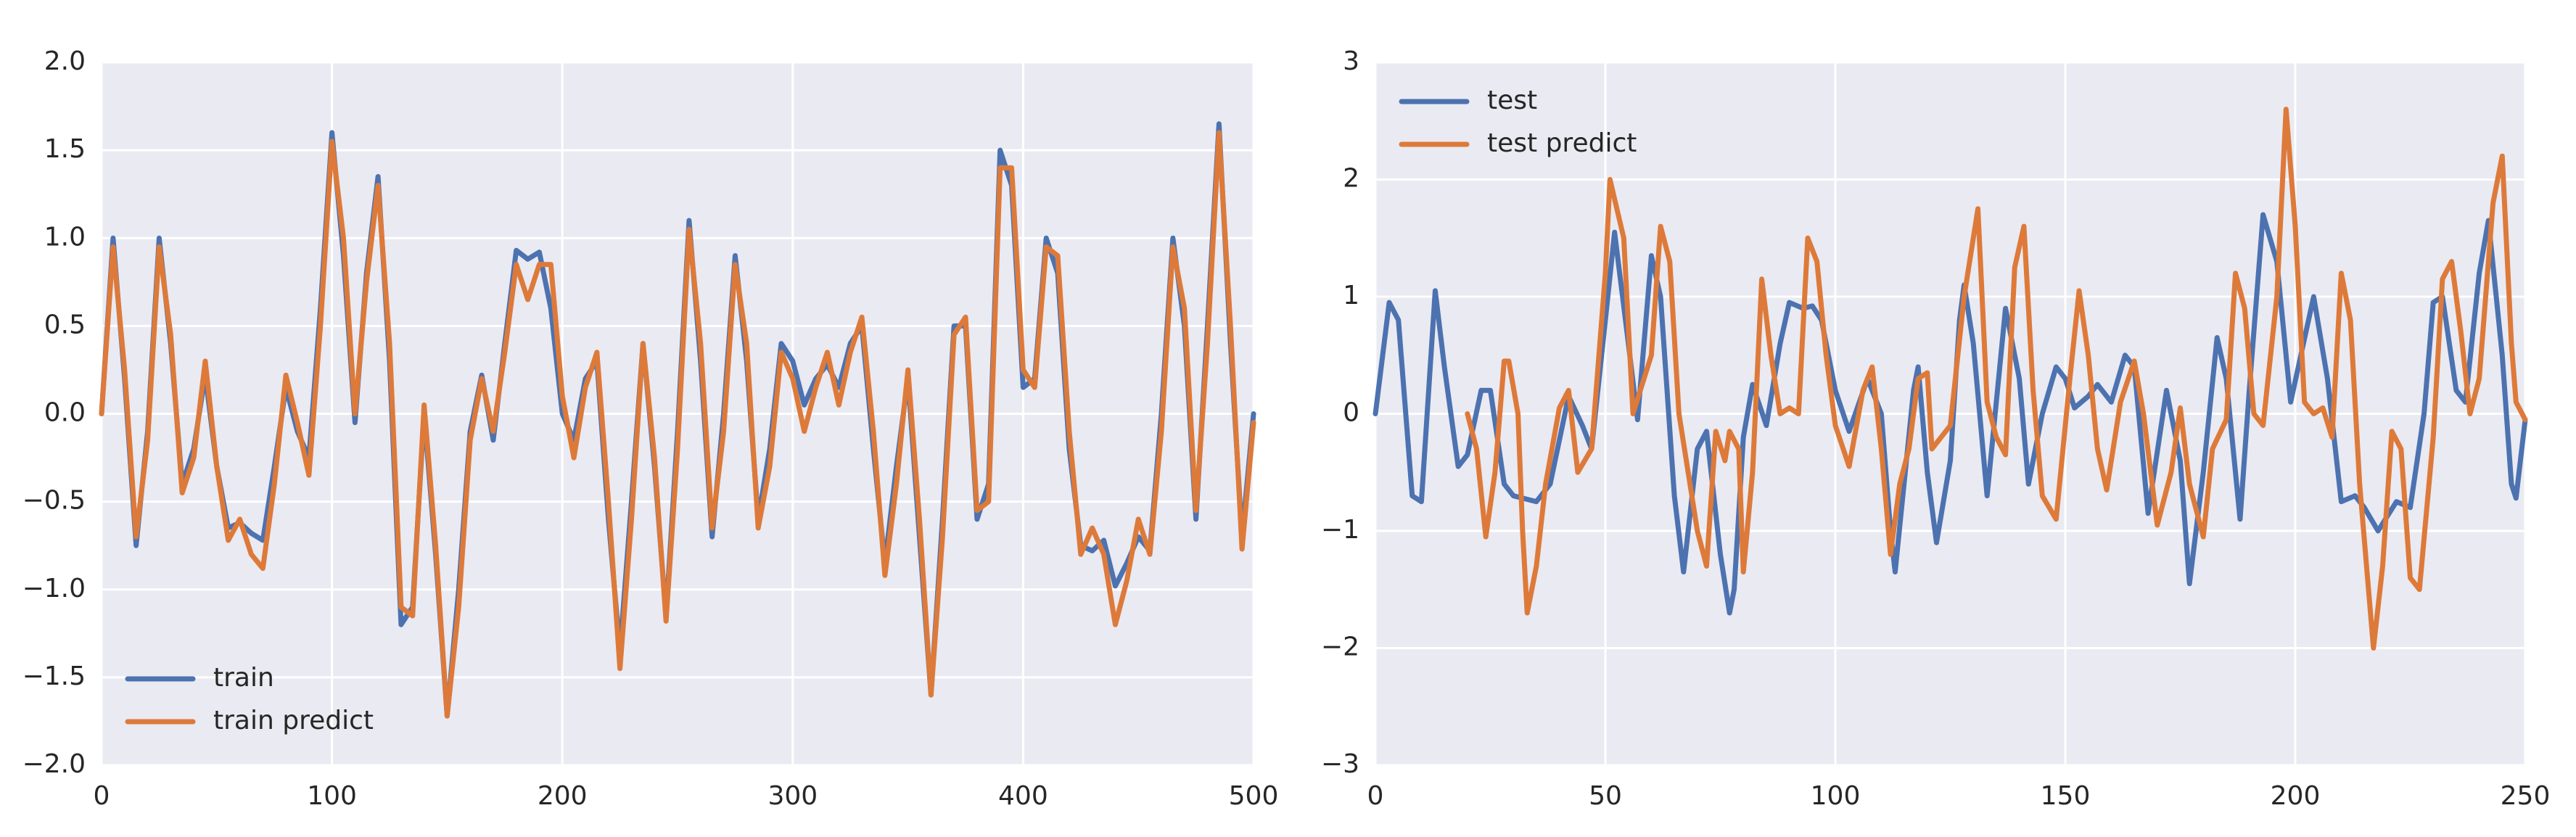  I want to click on y-tick-label: 0.5, so click(65, 324).